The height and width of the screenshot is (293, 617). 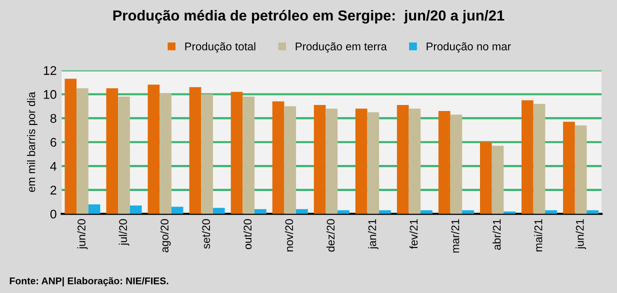 I want to click on y-tick-label: 4, so click(x=53, y=166).